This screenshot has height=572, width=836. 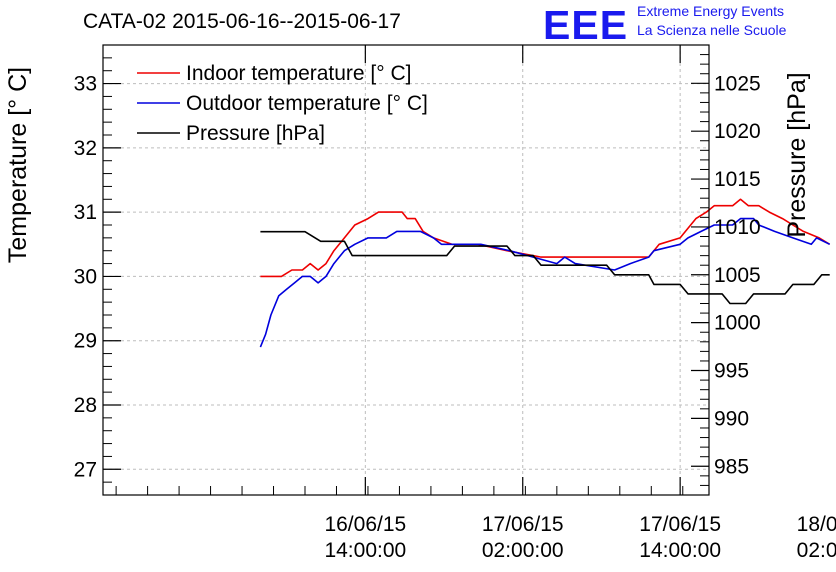 I want to click on y-tick-label-left: 33, so click(x=85, y=84).